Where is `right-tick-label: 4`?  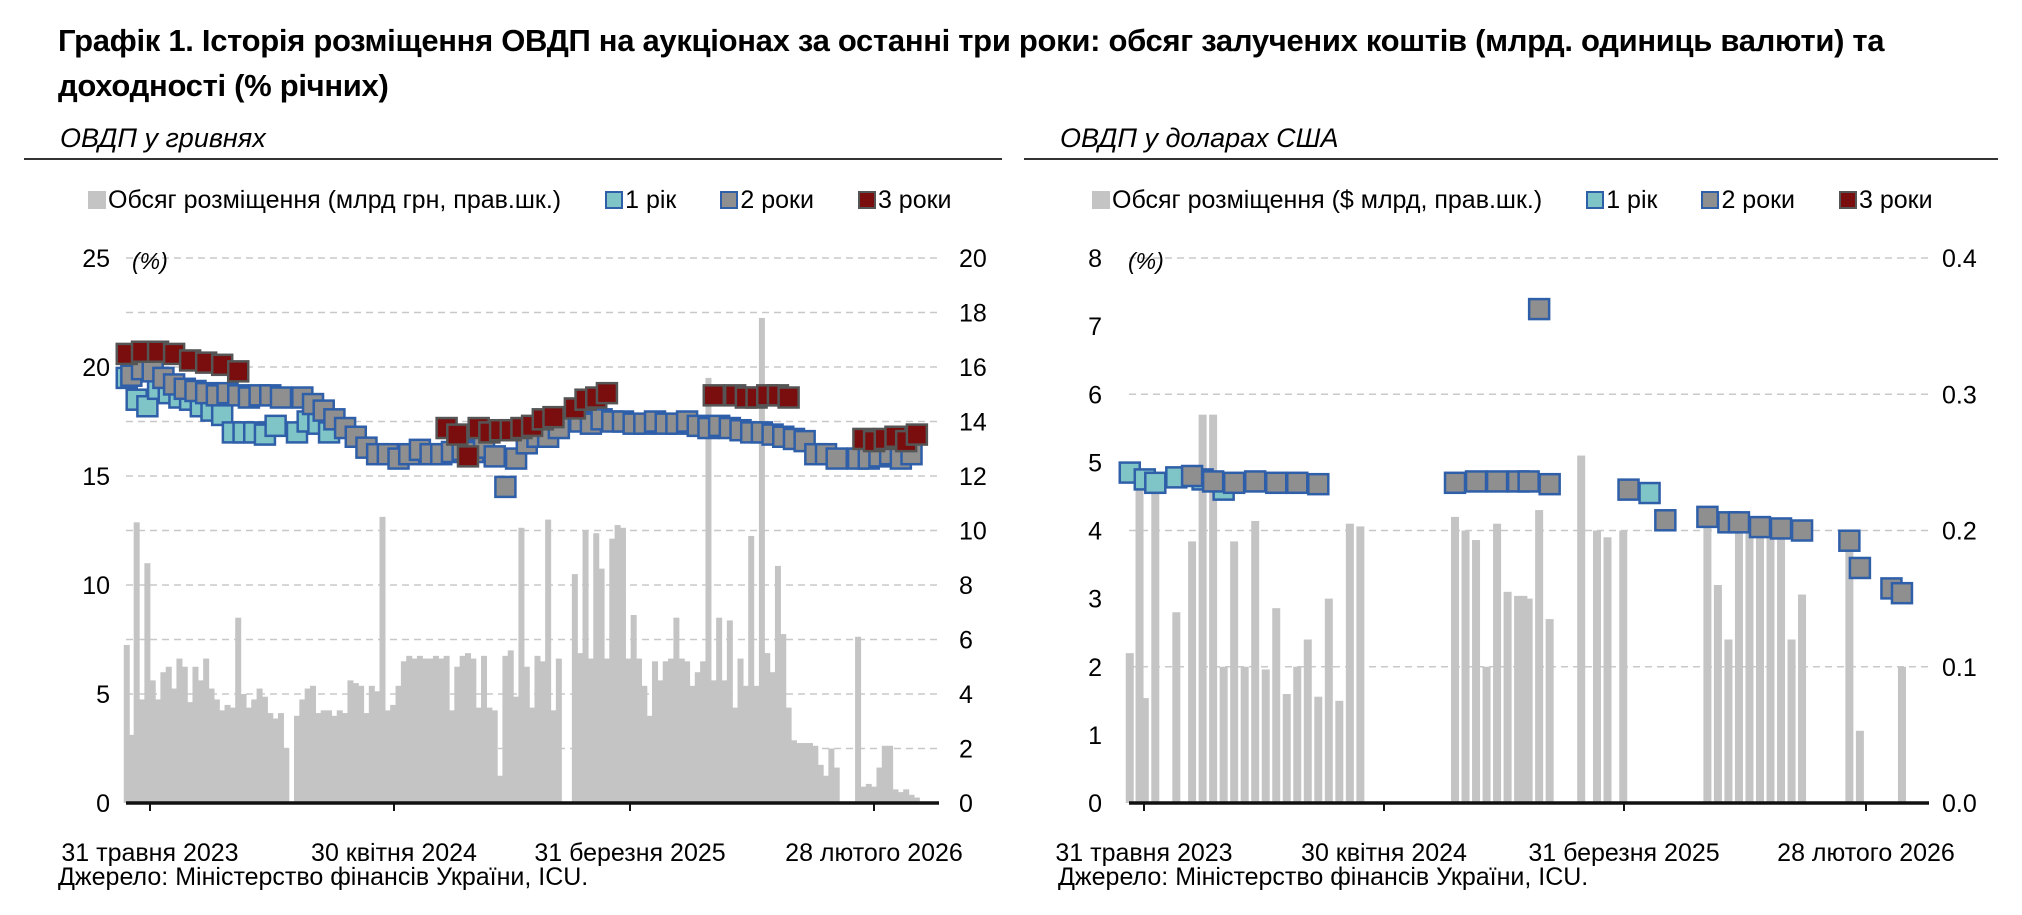 right-tick-label: 4 is located at coordinates (966, 695).